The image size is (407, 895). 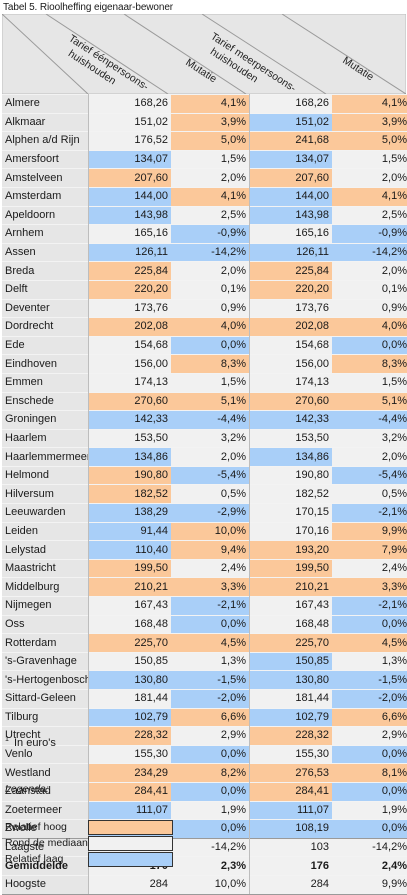 I want to click on cell-mutatie-een: 3,2%, so click(x=210, y=438).